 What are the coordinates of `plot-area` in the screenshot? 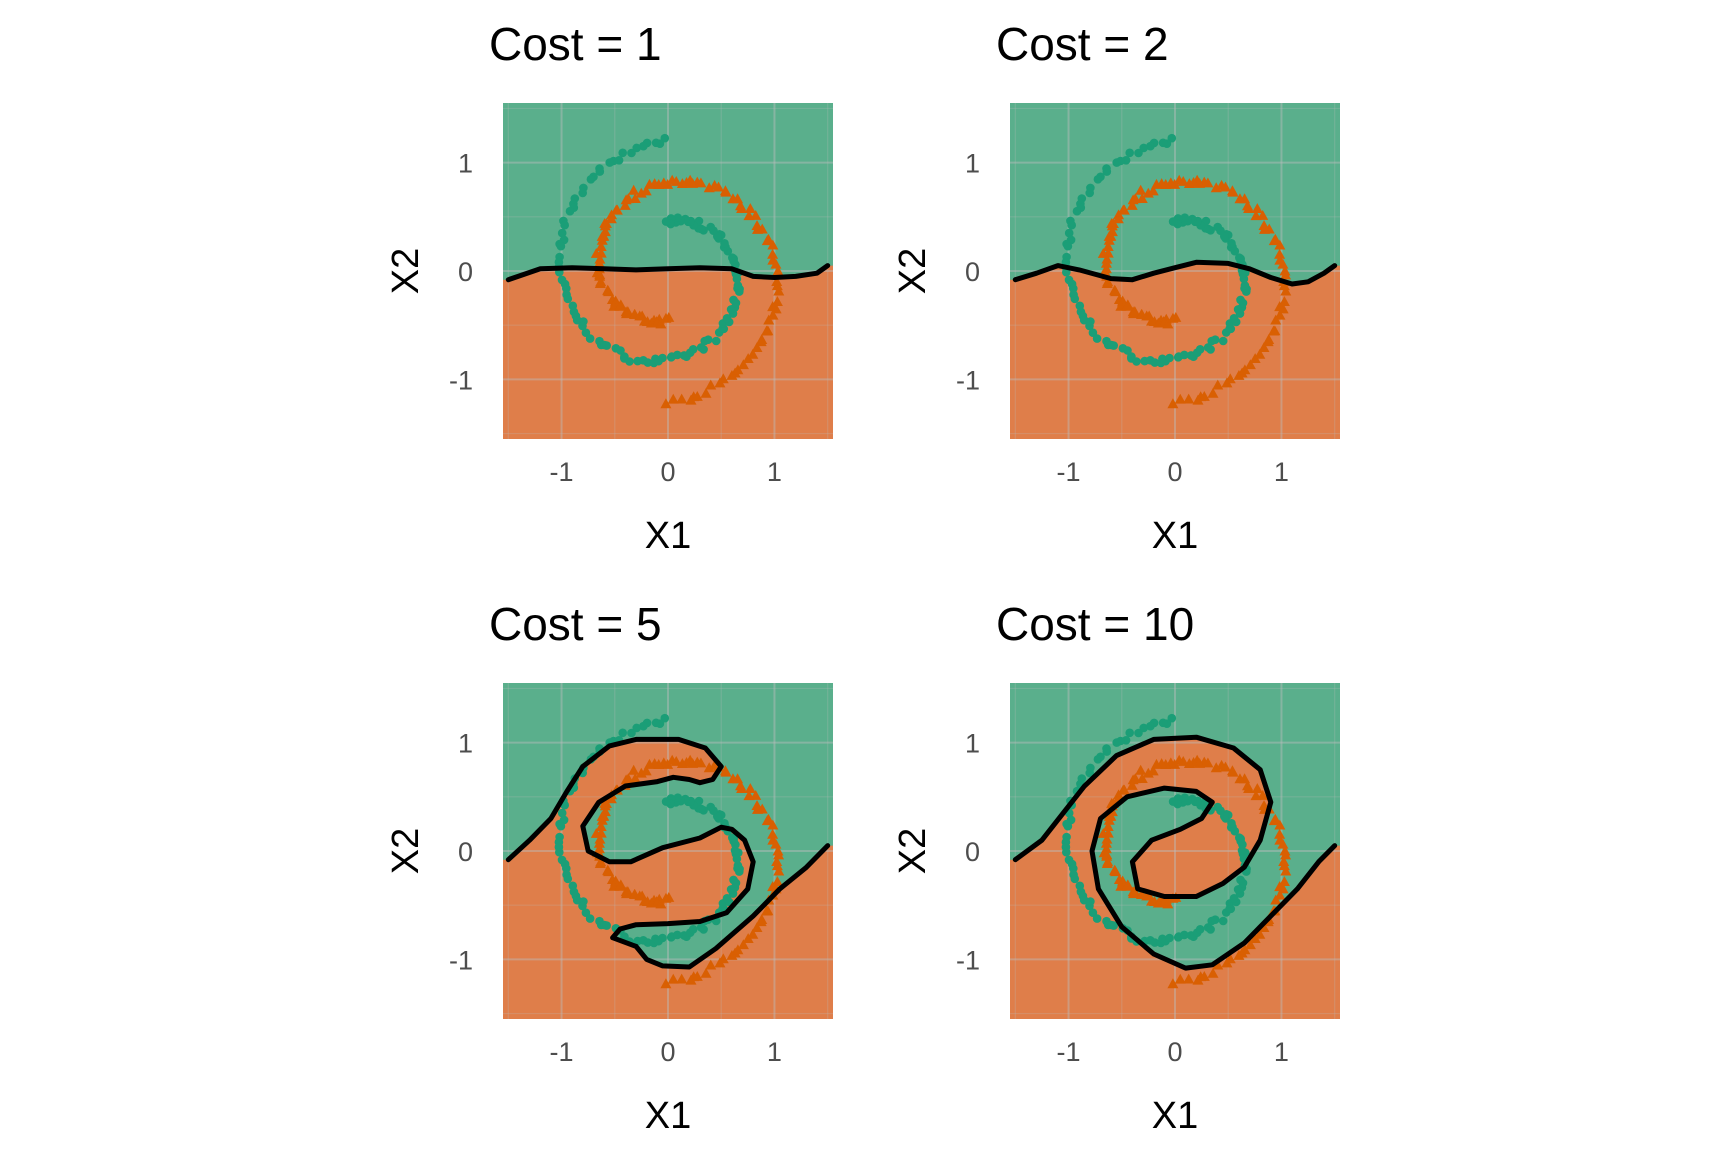 It's located at (668, 271).